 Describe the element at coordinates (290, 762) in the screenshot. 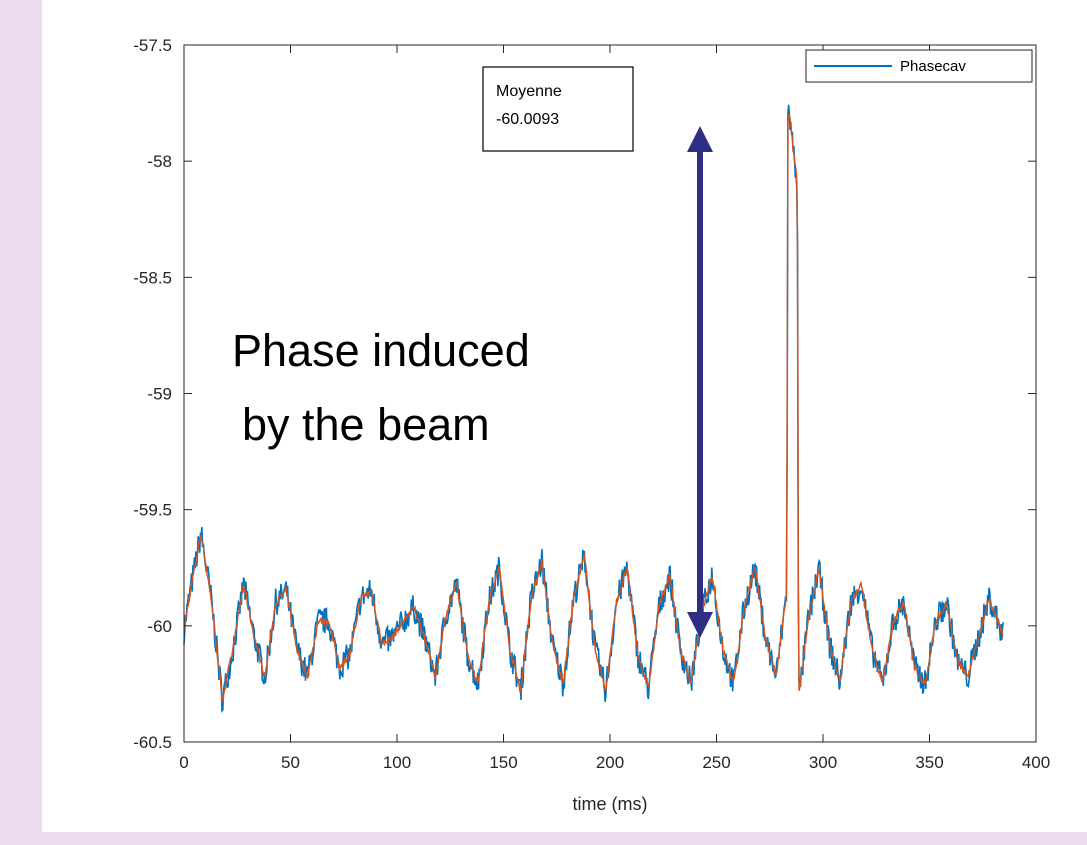

I see `x-tick-label: 50` at that location.